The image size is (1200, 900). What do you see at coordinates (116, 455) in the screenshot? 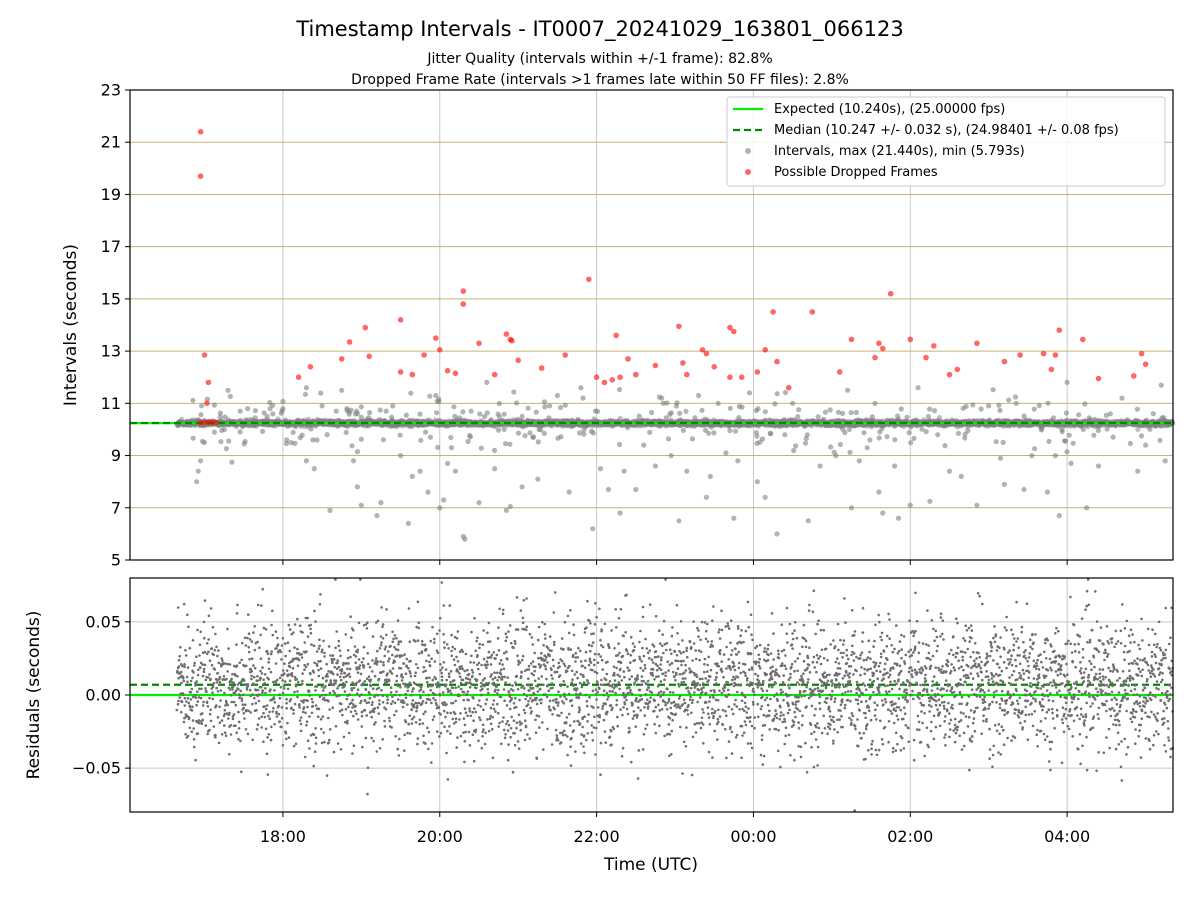
I see `top-y-tick-label: 9` at bounding box center [116, 455].